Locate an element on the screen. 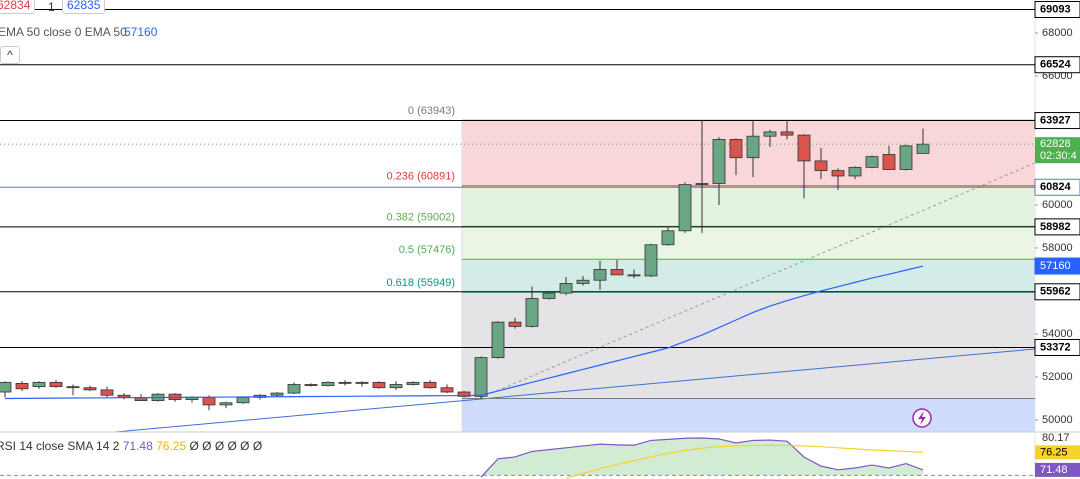 The height and width of the screenshot is (479, 1080). rsi-tag-label: 71.48 is located at coordinates (1054, 470).